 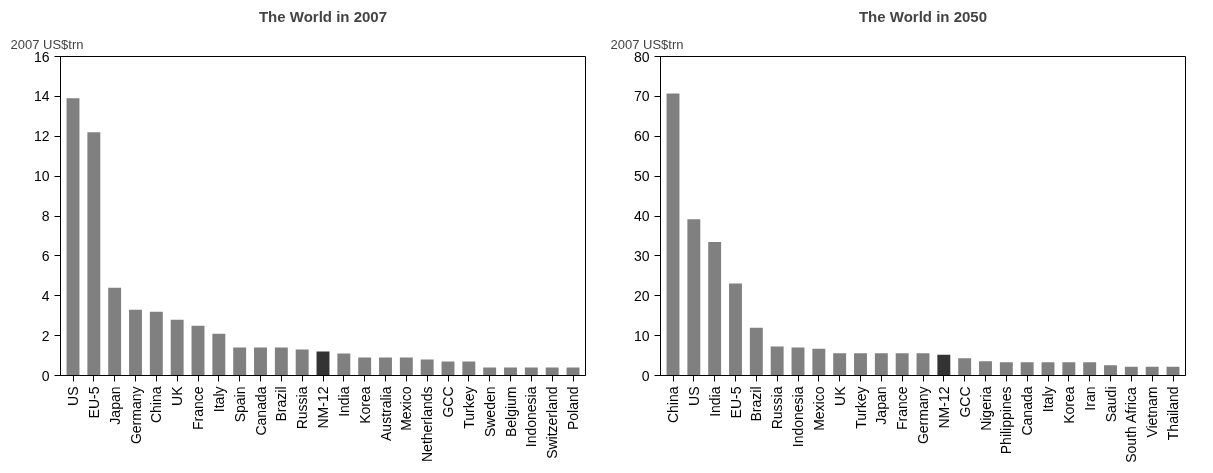 I want to click on x-tick-label: Australia, so click(x=385, y=413).